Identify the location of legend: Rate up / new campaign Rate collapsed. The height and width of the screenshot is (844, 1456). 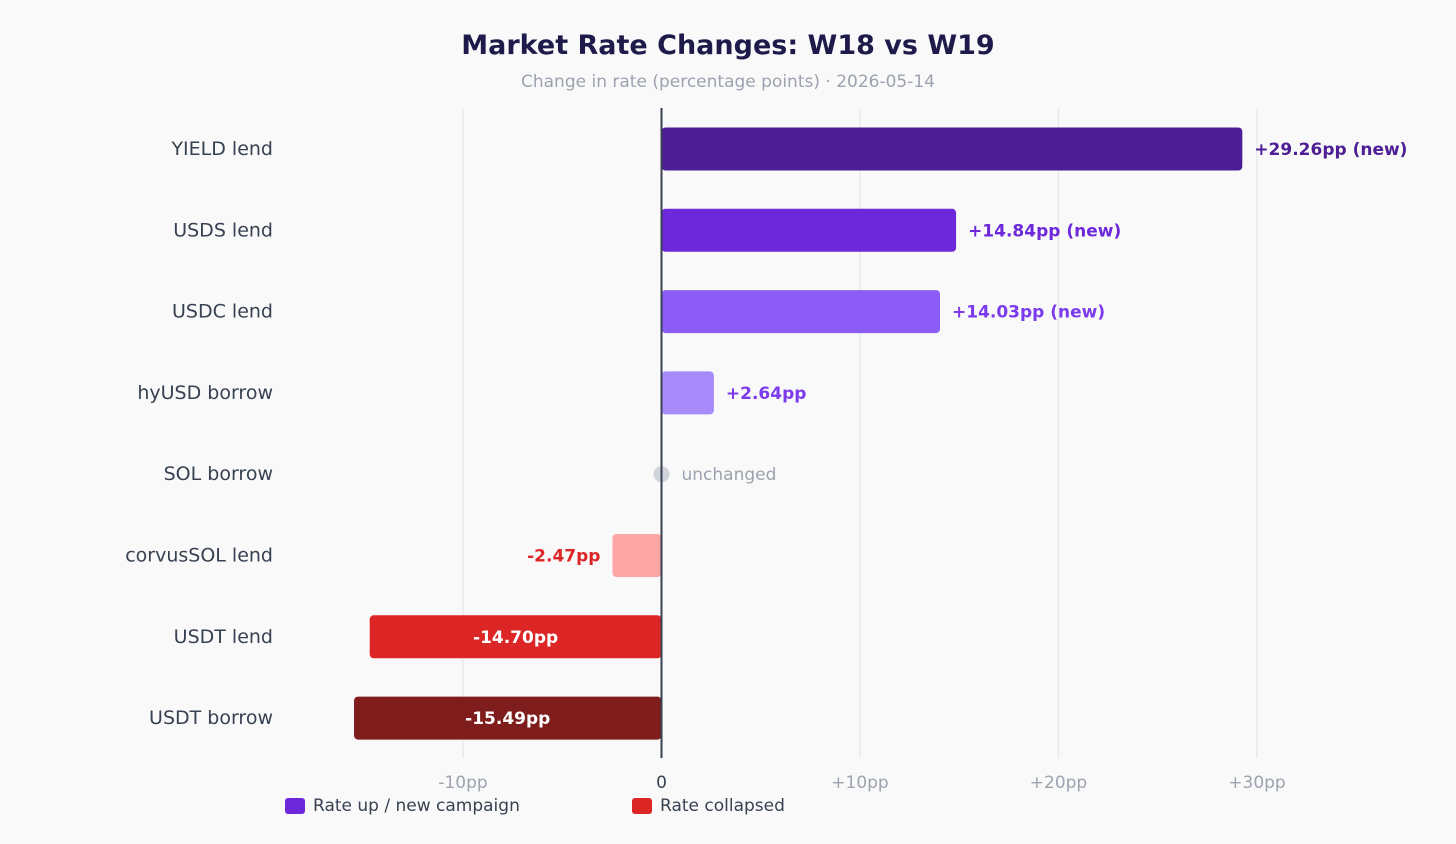
(728, 808).